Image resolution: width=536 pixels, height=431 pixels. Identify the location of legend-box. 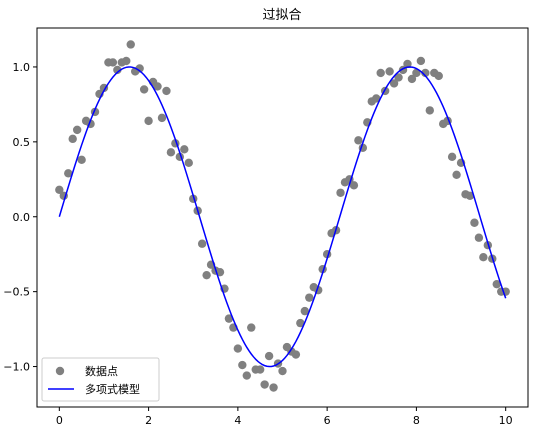
(100, 379).